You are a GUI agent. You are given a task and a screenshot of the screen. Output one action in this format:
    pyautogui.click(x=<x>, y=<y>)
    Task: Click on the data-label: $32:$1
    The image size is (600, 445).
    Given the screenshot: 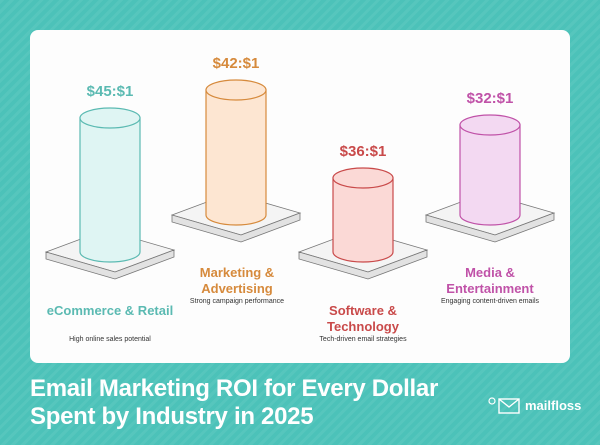 What is the action you would take?
    pyautogui.click(x=490, y=98)
    